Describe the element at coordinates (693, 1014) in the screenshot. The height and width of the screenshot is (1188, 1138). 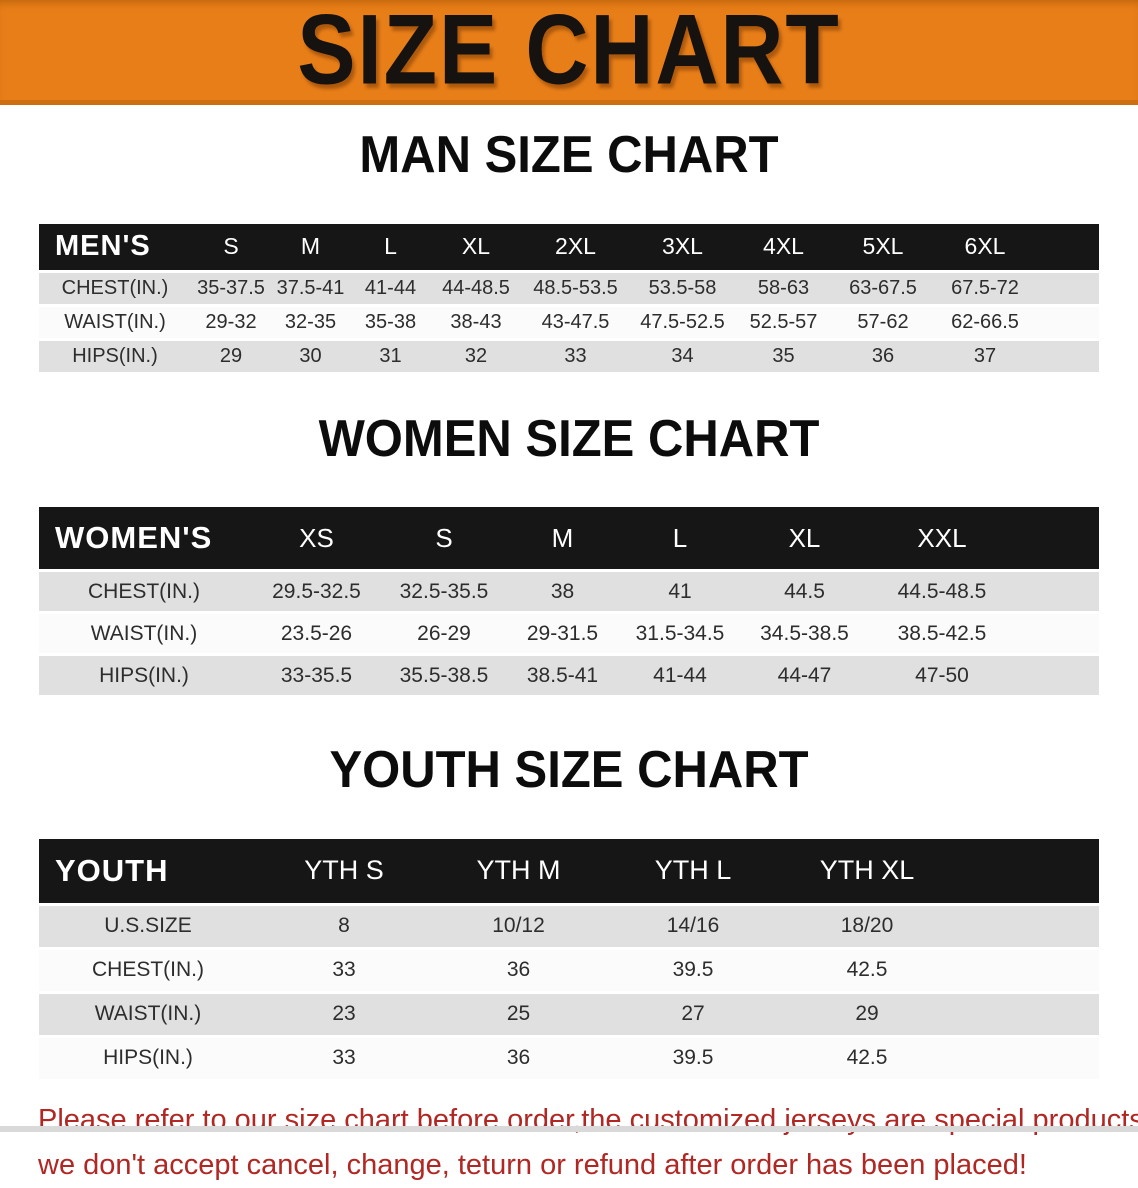
I see `size-cell: 27` at that location.